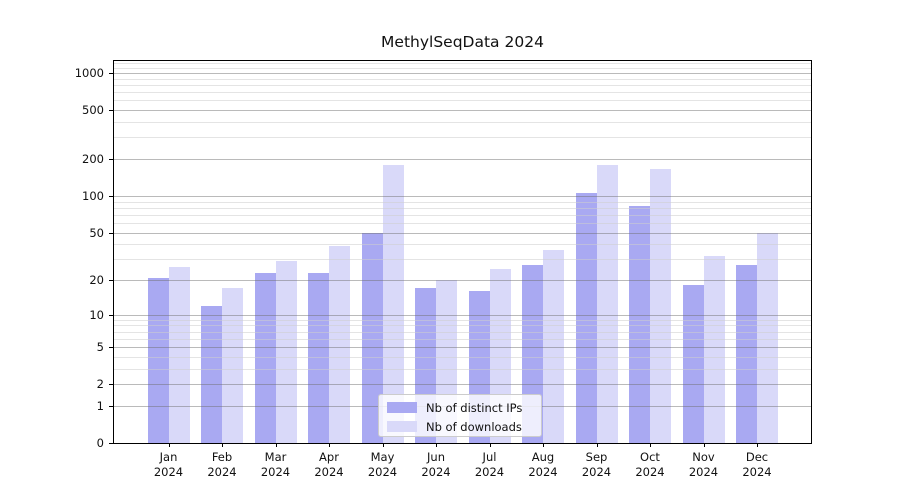  Describe the element at coordinates (693, 364) in the screenshot. I see `bar-distinct-ips-nov` at that location.